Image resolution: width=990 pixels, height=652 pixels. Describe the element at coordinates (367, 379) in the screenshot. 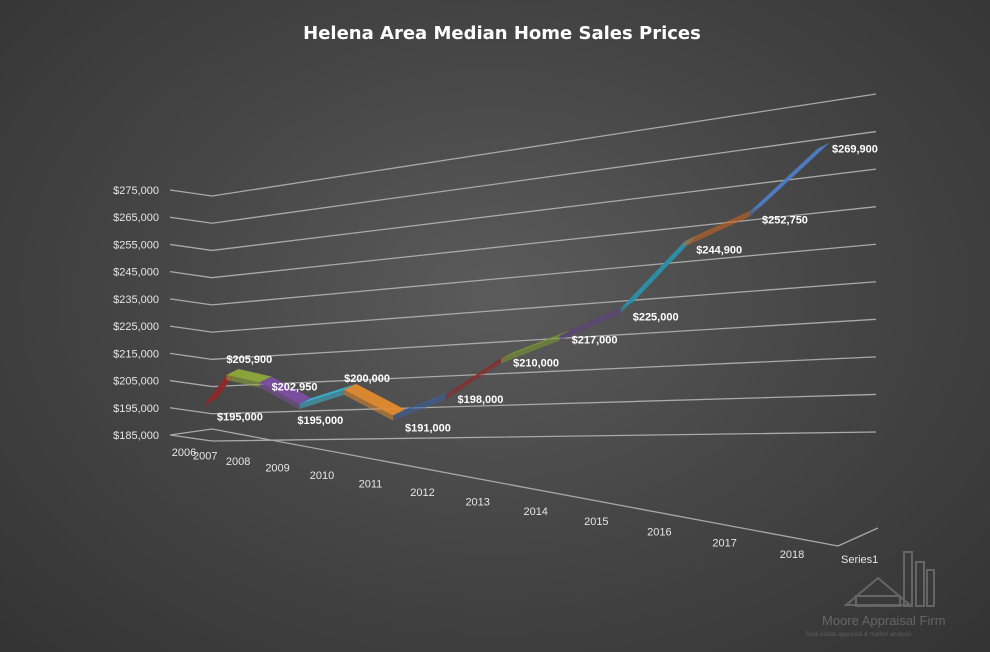

I see `data-label: $200,000` at that location.